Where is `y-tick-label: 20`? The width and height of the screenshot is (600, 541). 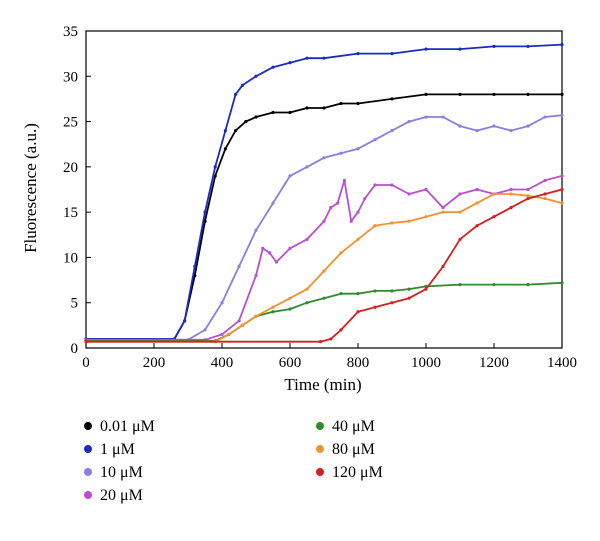
y-tick-label: 20 is located at coordinates (70, 168).